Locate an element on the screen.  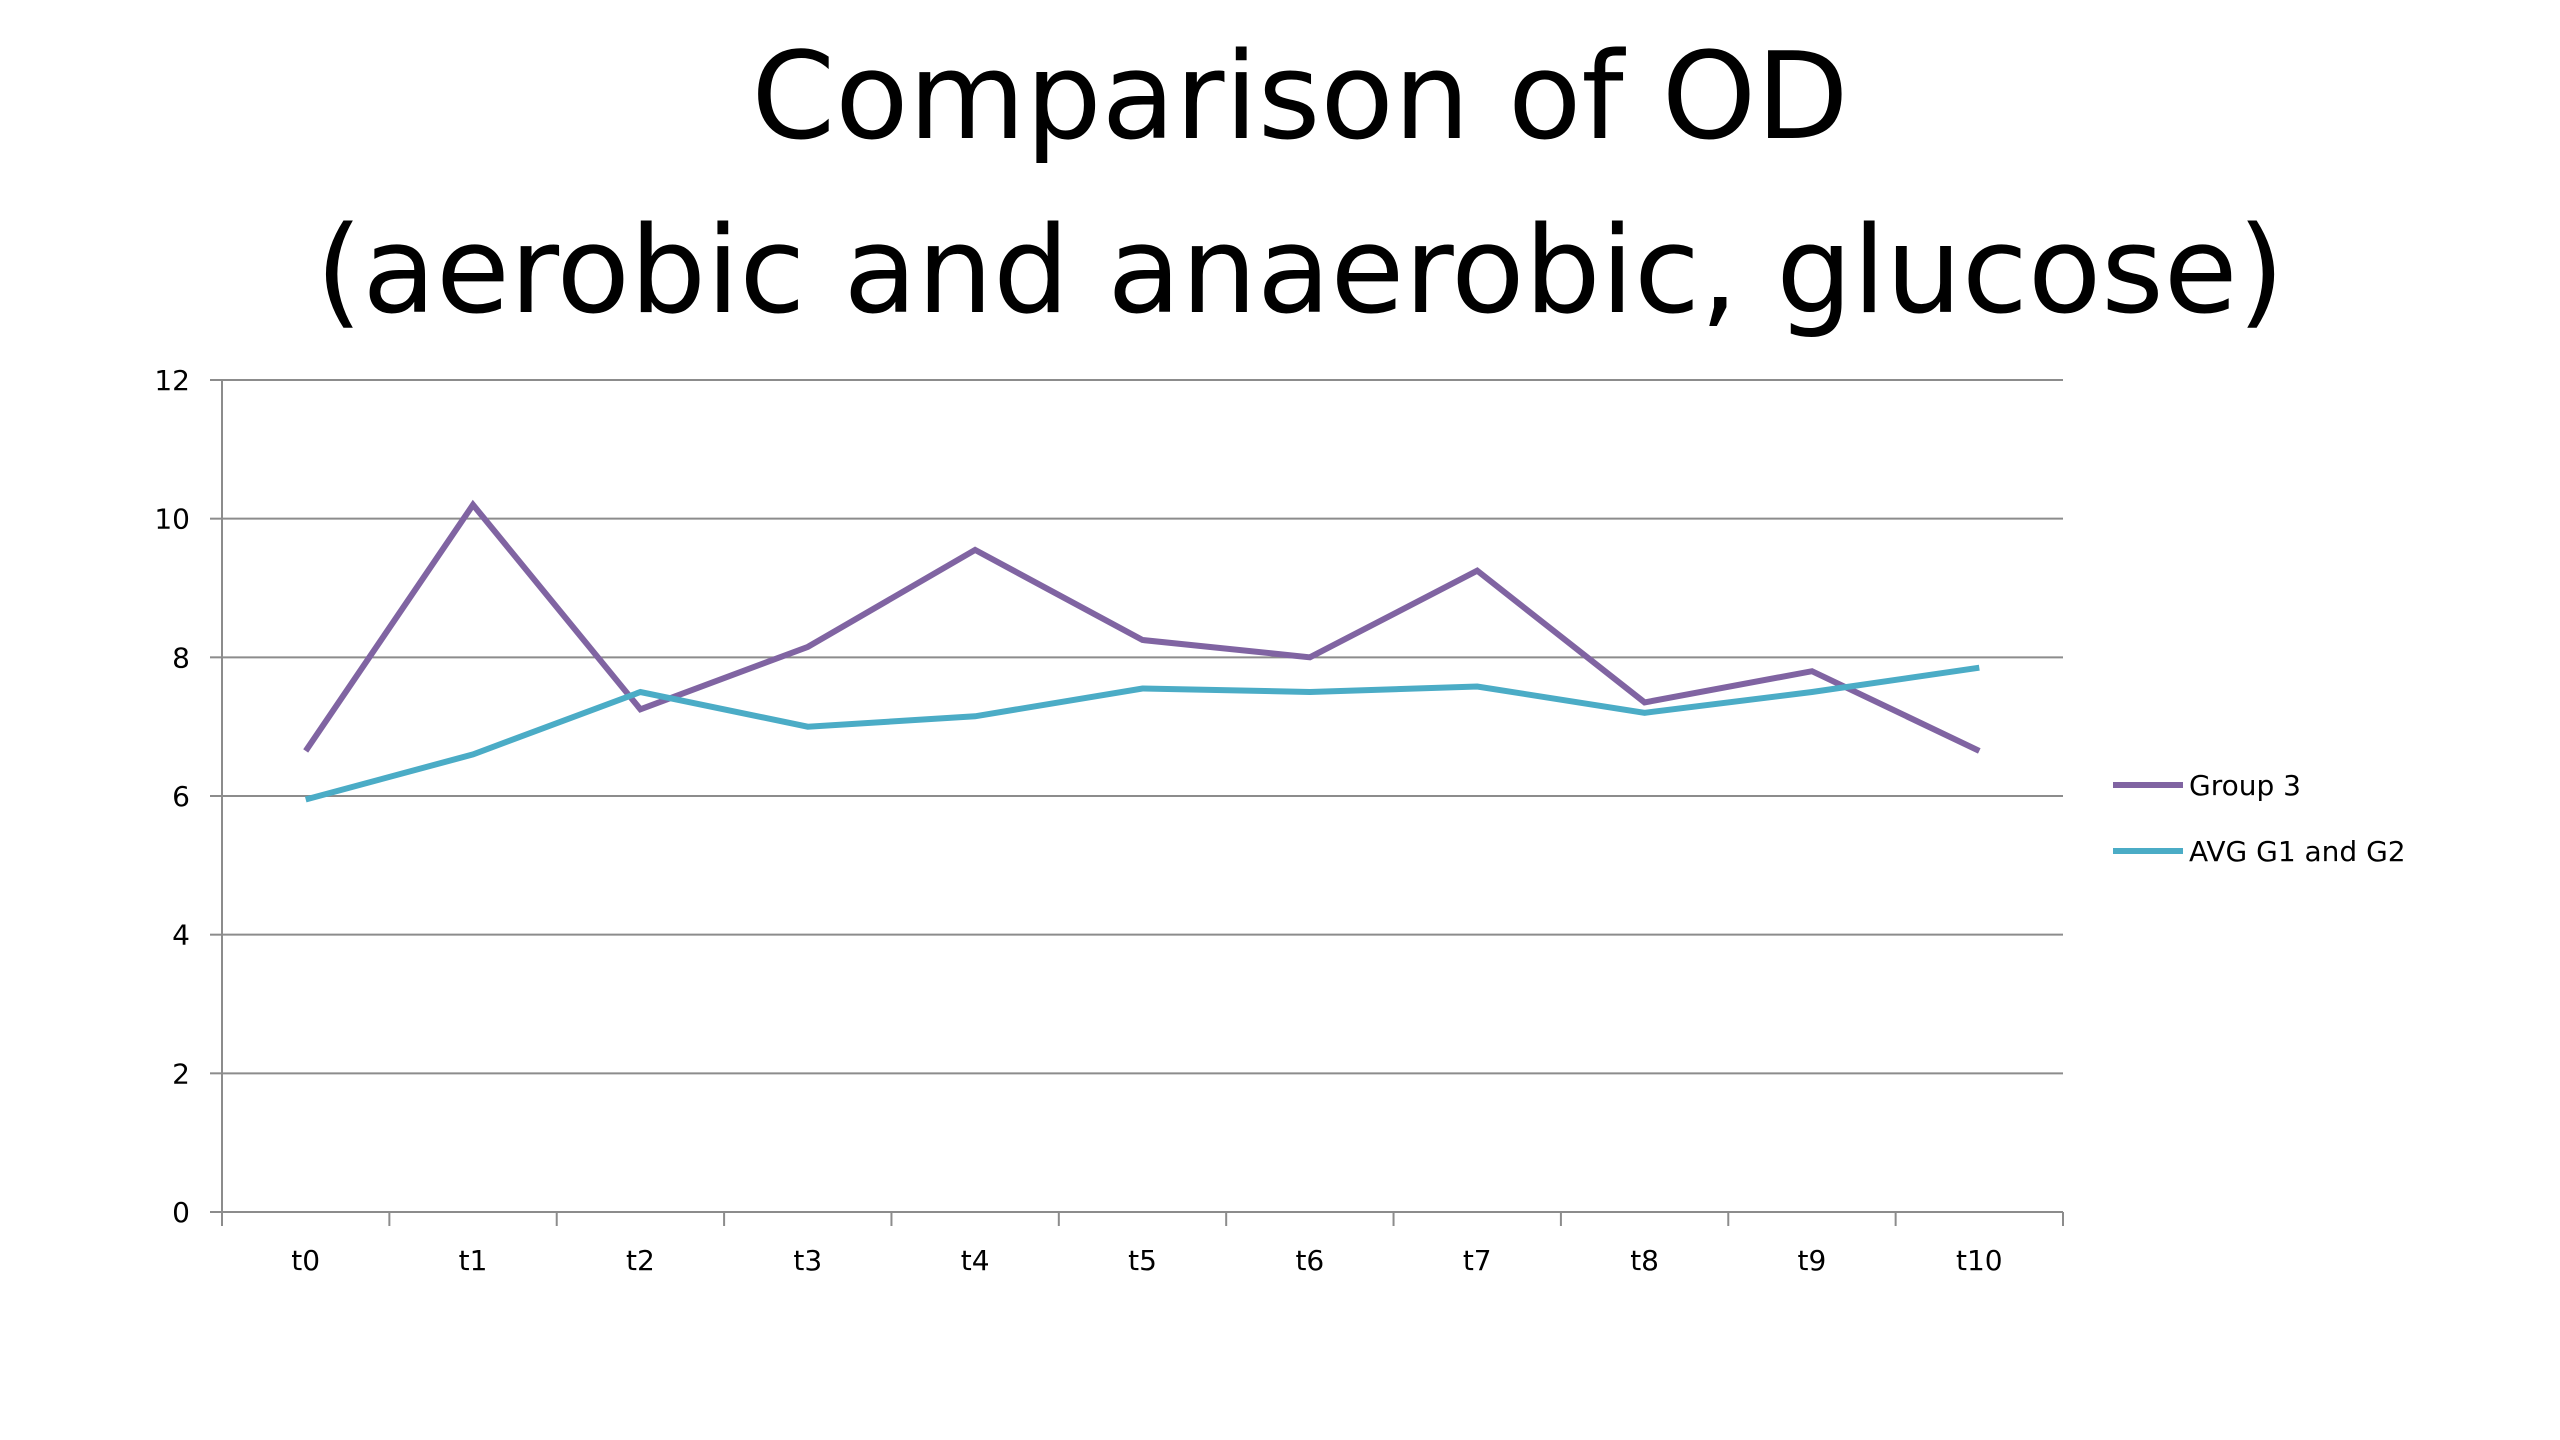
legend-label-1: Group 3 is located at coordinates (2245, 785).